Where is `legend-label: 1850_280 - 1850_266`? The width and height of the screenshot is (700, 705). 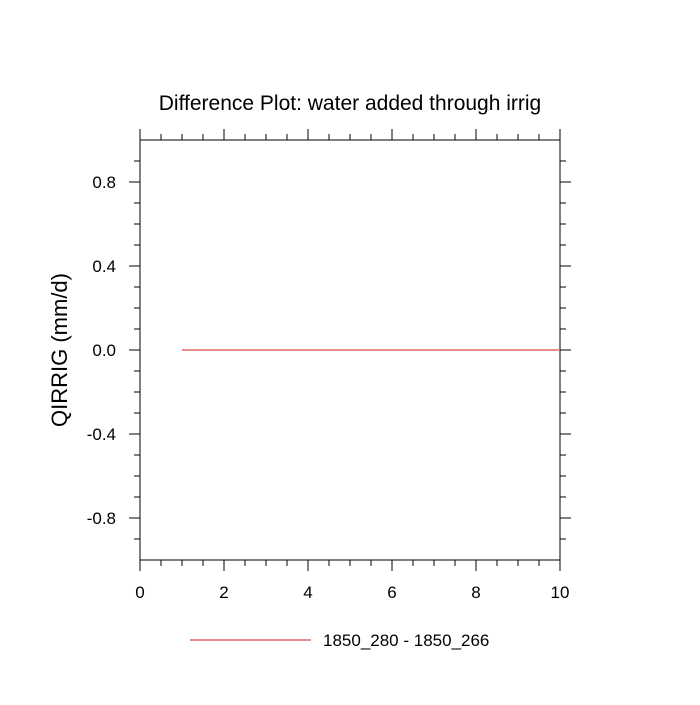
legend-label: 1850_280 - 1850_266 is located at coordinates (406, 640).